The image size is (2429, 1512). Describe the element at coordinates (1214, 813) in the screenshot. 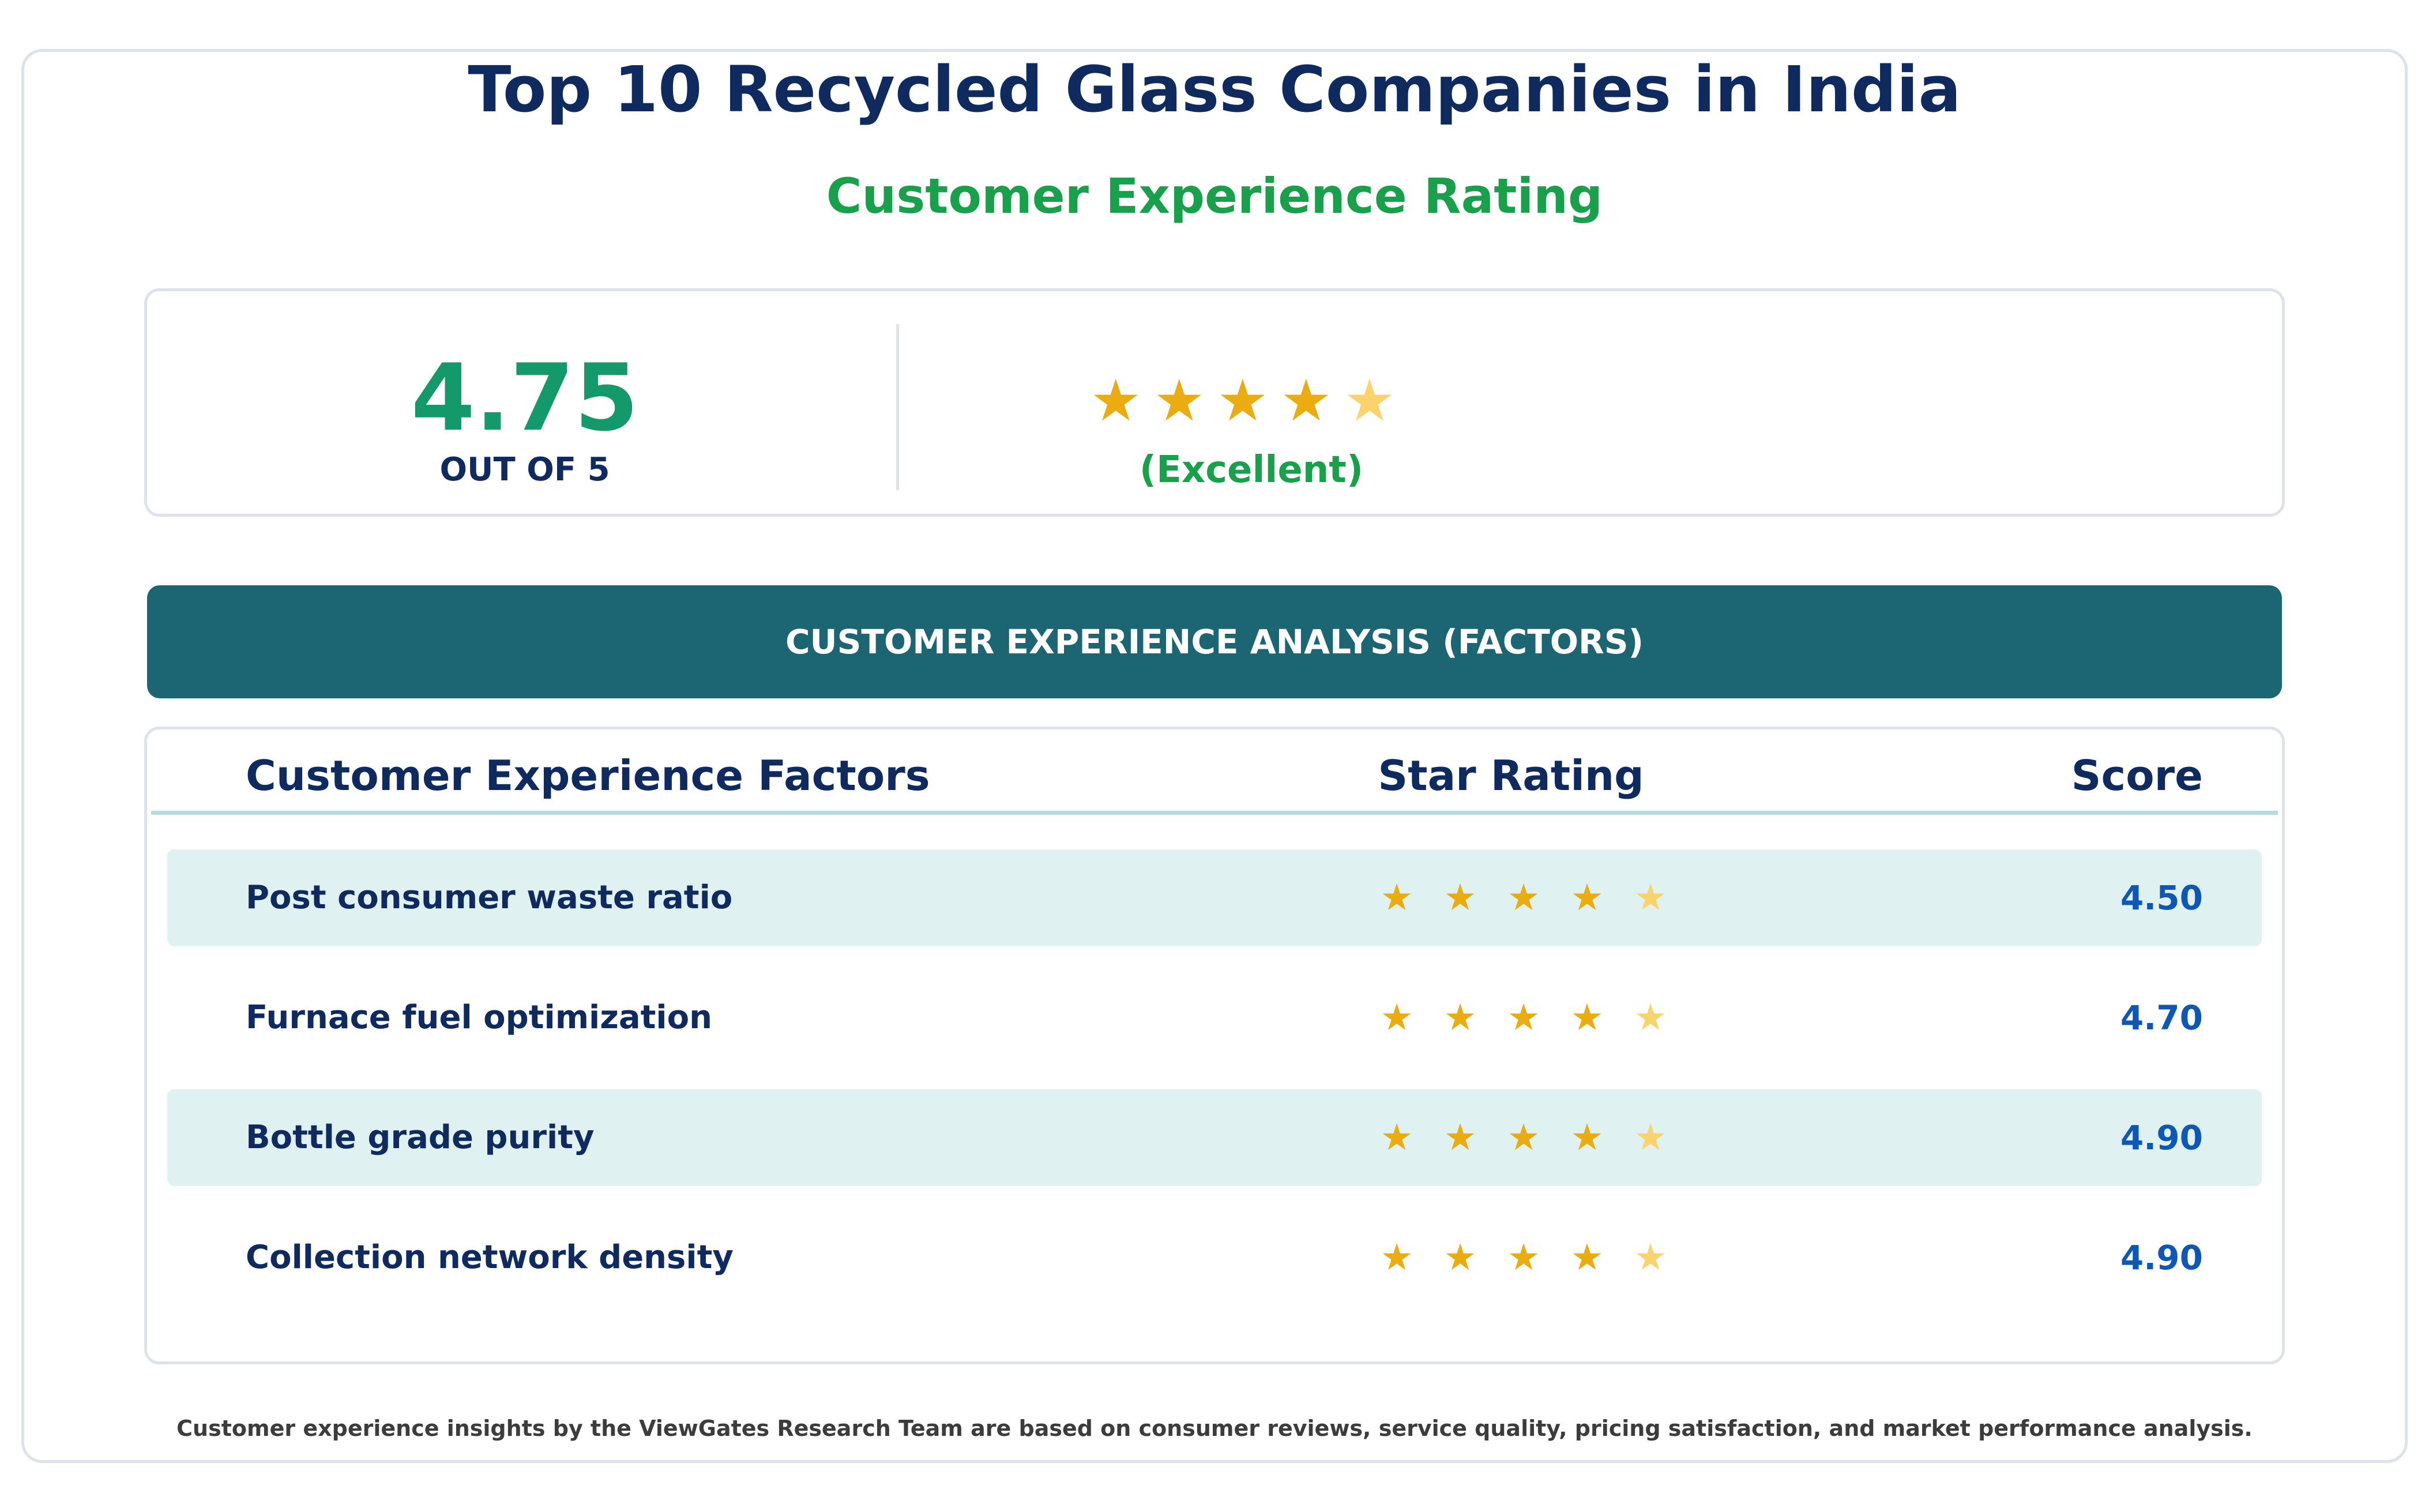

I see `header-divider` at that location.